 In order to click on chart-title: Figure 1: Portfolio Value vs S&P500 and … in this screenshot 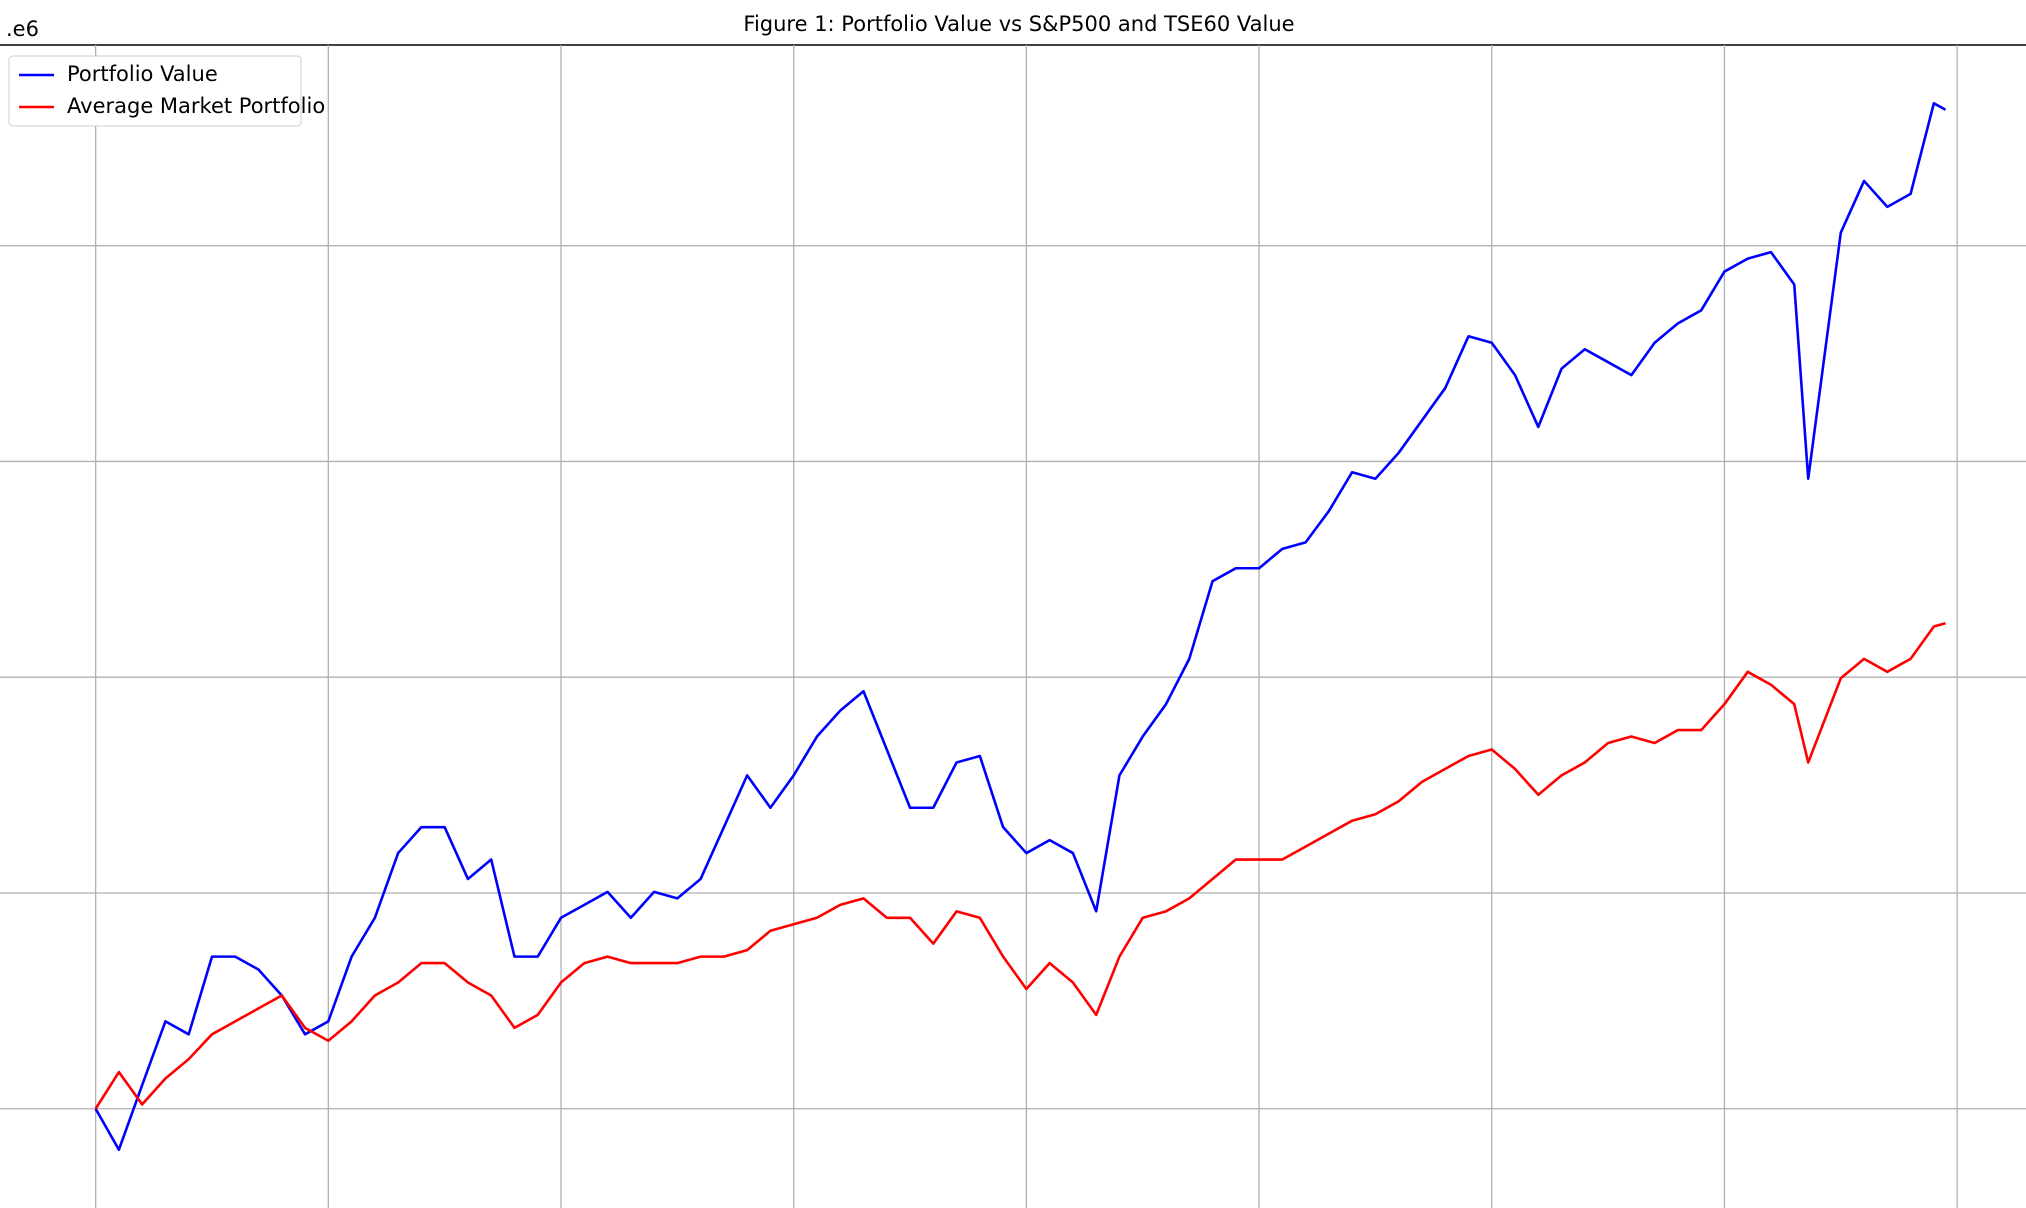, I will do `click(1018, 24)`.